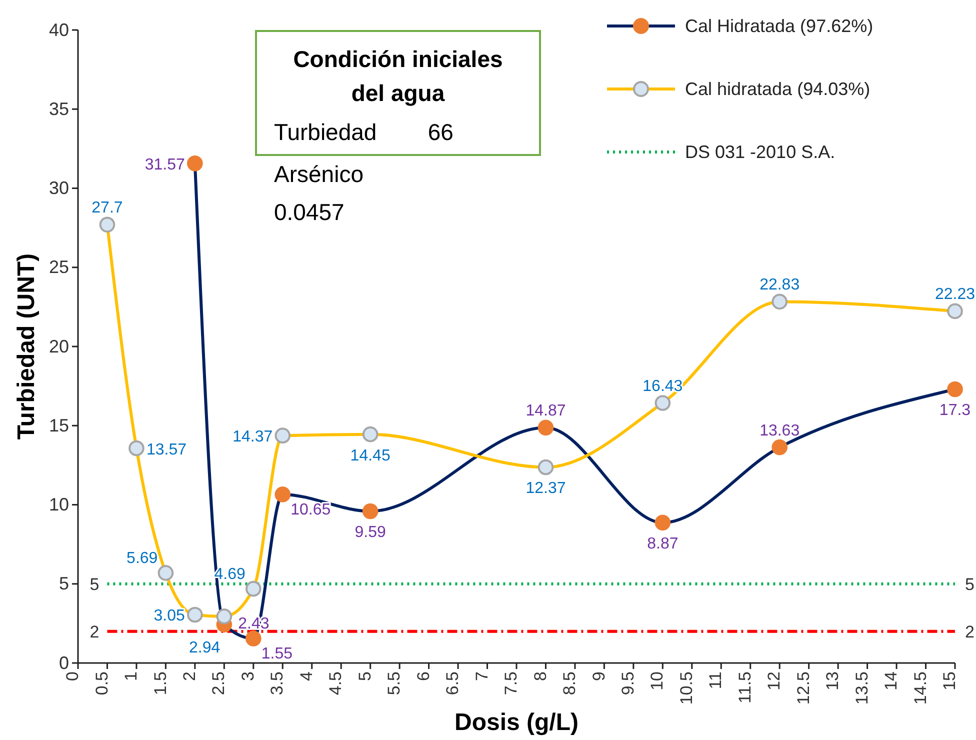 Image resolution: width=976 pixels, height=740 pixels. I want to click on y-tick-label: 25, so click(58, 267).